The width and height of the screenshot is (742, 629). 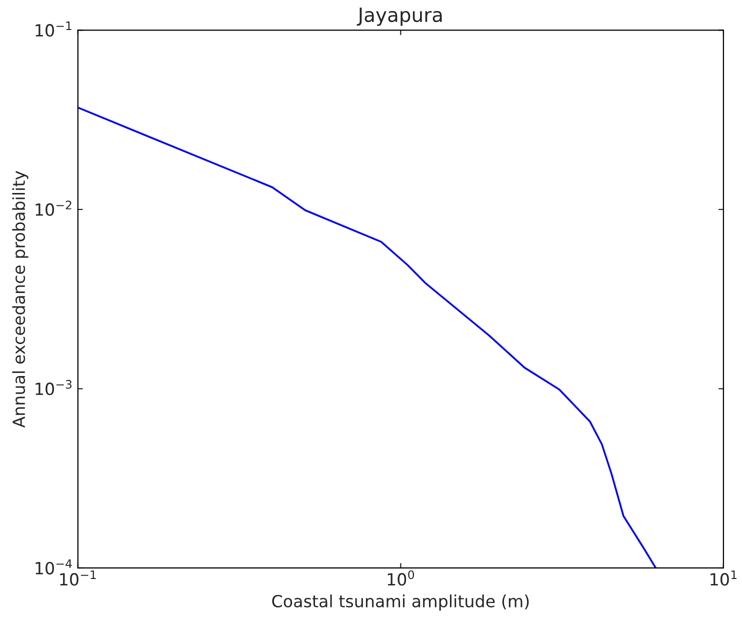 What do you see at coordinates (54, 208) in the screenshot?
I see `y-tick-label: 10$^{−2}$` at bounding box center [54, 208].